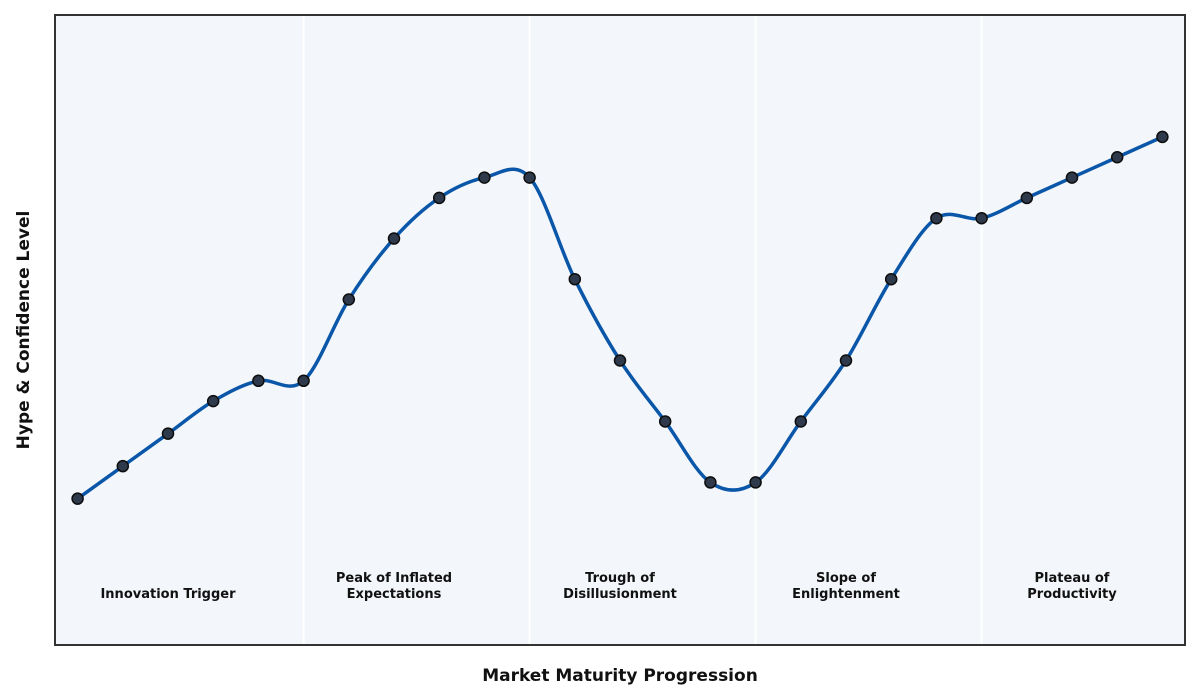  Describe the element at coordinates (620, 594) in the screenshot. I see `phase-label: Disillusionment` at that location.